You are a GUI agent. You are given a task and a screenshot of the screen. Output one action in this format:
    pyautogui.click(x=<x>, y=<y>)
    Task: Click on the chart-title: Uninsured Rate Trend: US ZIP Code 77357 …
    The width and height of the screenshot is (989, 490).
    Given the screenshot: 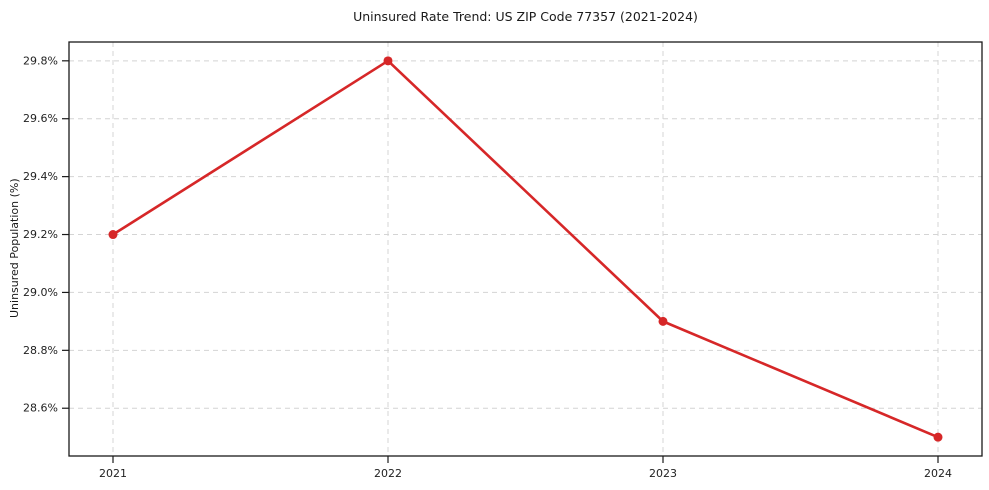 What is the action you would take?
    pyautogui.click(x=525, y=16)
    